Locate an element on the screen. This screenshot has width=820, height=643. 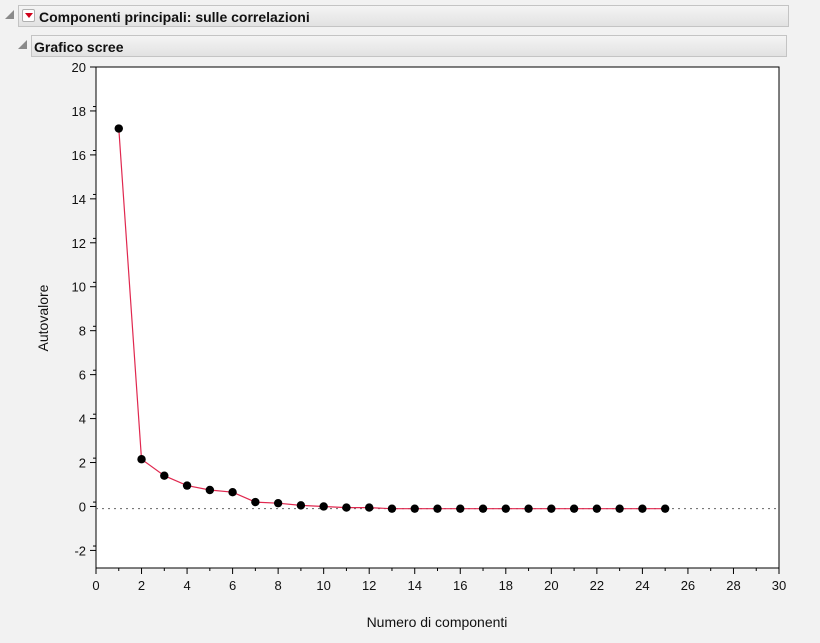
x-tick-label: 18 is located at coordinates (506, 585).